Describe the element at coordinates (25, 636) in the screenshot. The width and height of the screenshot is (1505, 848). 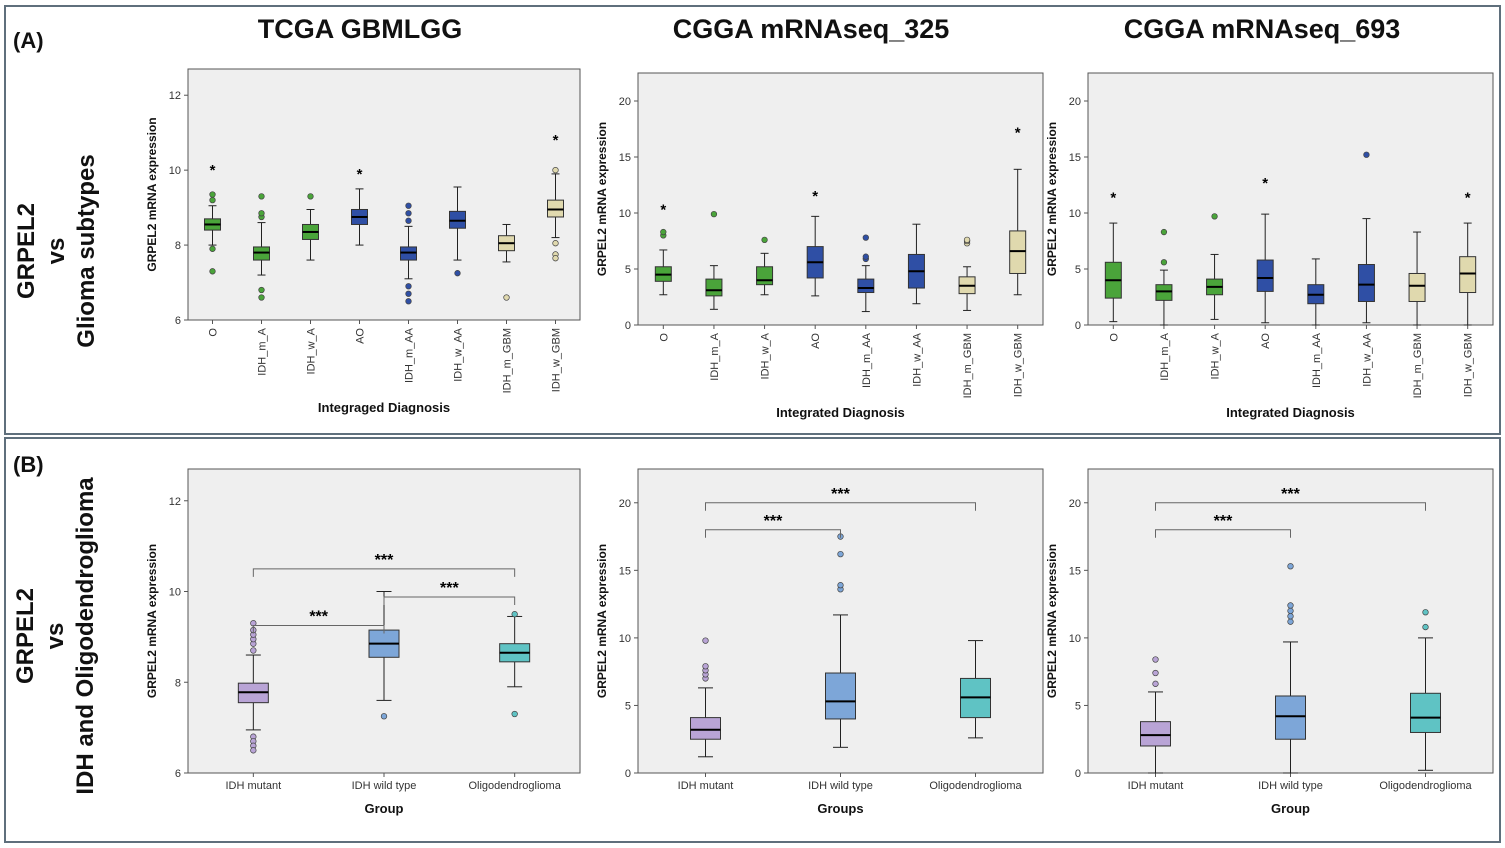
I see `row-label-b-line1: GRPEL2` at that location.